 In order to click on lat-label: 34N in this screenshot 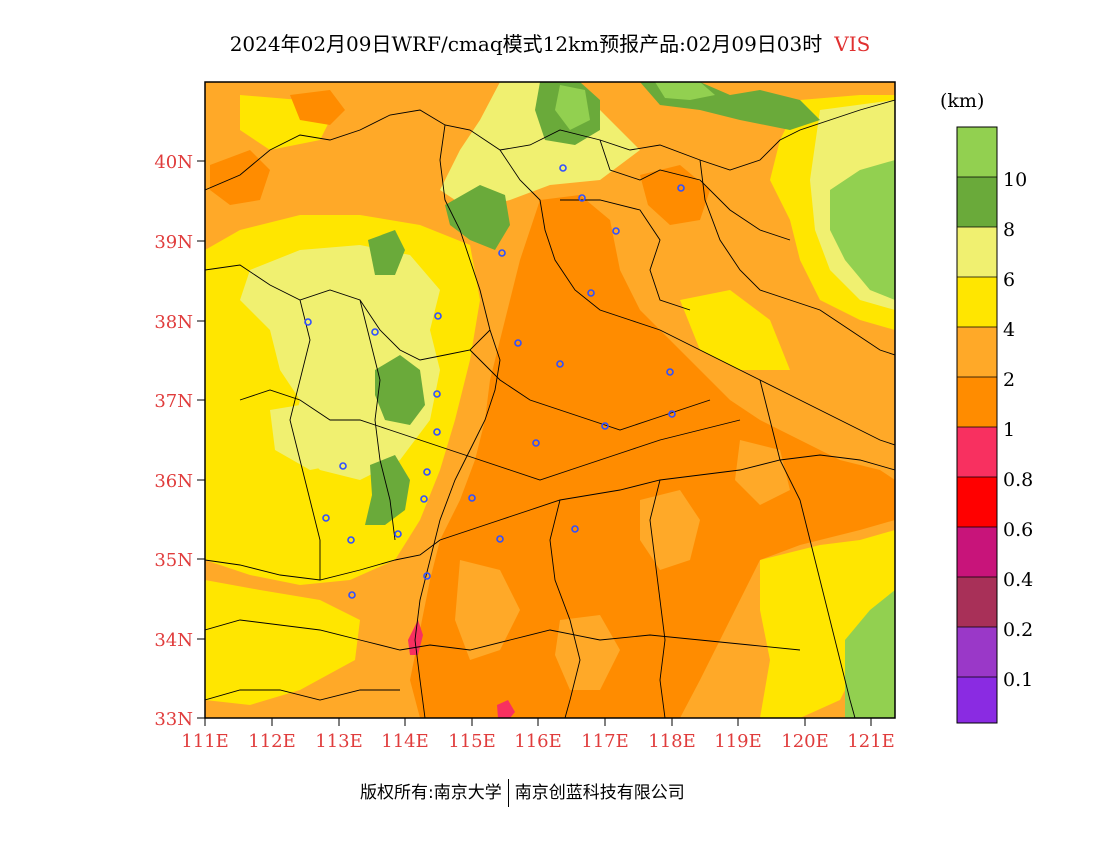, I will do `click(173, 640)`.